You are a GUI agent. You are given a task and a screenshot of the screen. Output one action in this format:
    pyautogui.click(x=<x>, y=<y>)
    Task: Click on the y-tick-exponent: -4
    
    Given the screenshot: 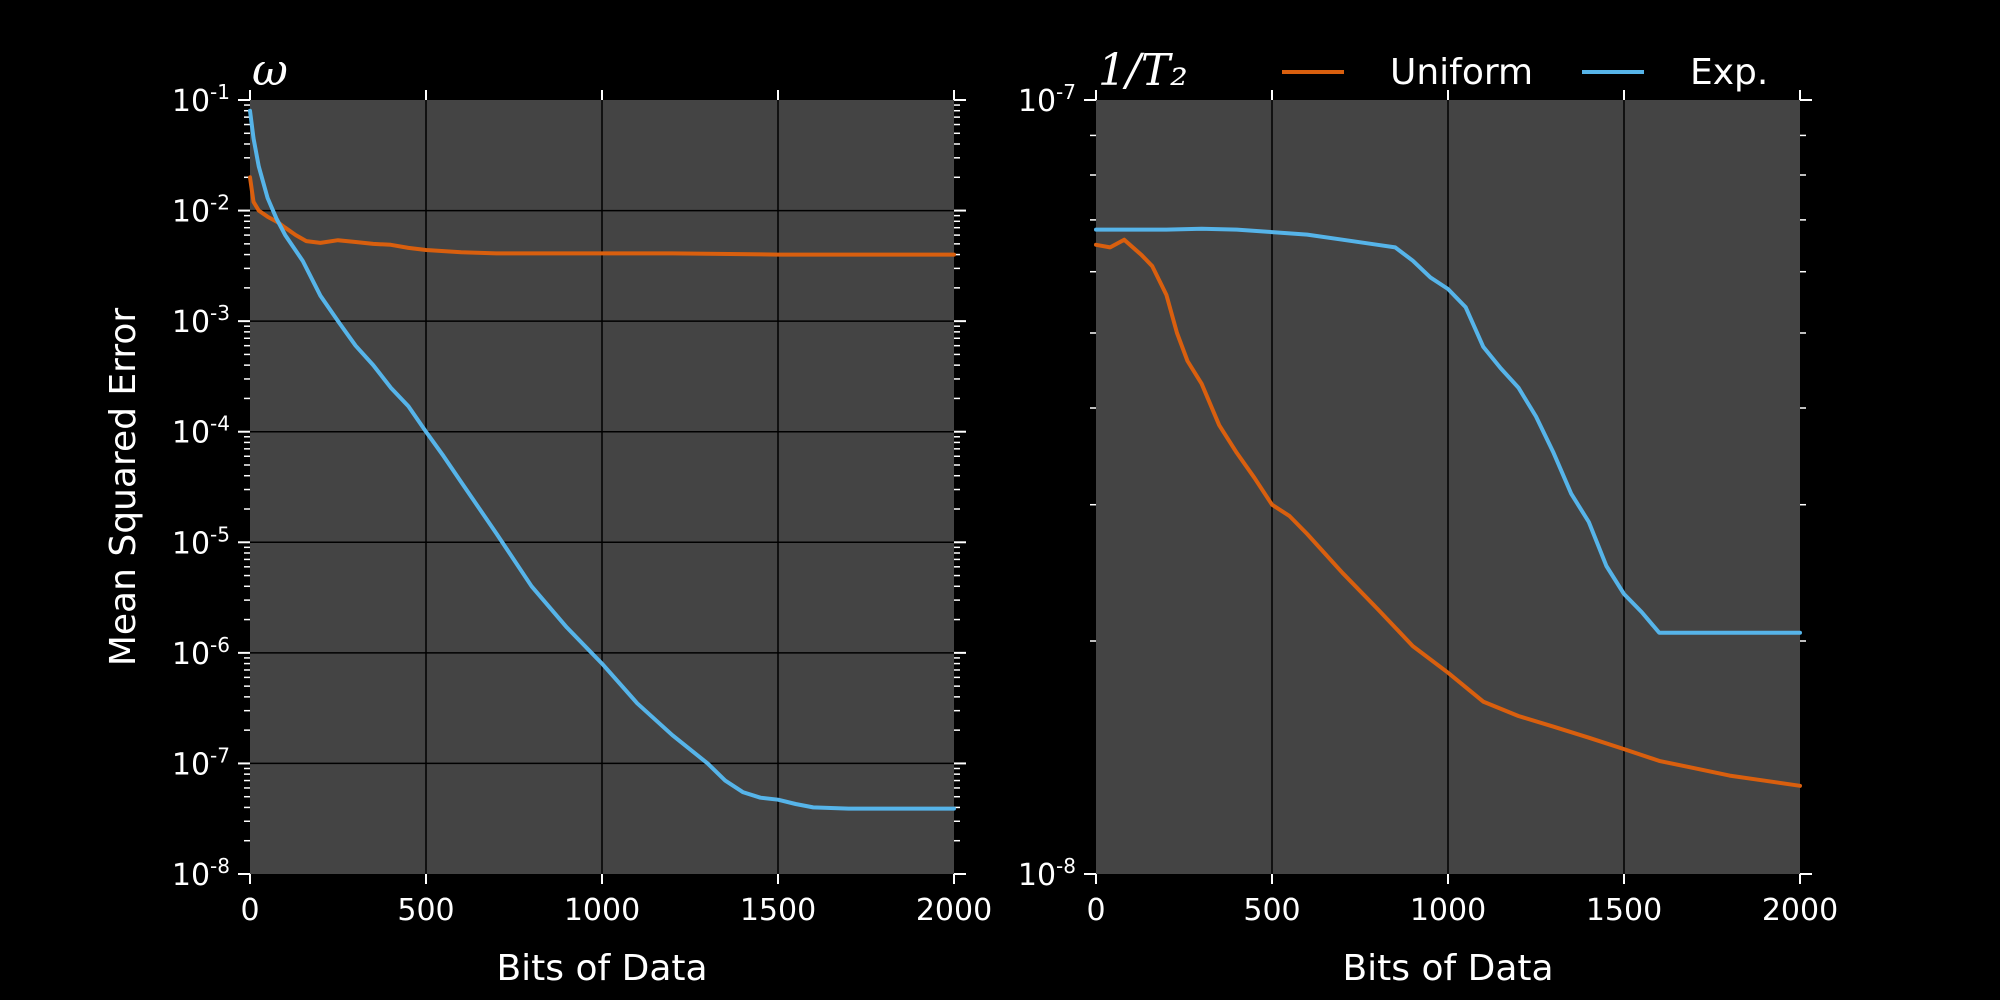 What is the action you would take?
    pyautogui.click(x=220, y=424)
    